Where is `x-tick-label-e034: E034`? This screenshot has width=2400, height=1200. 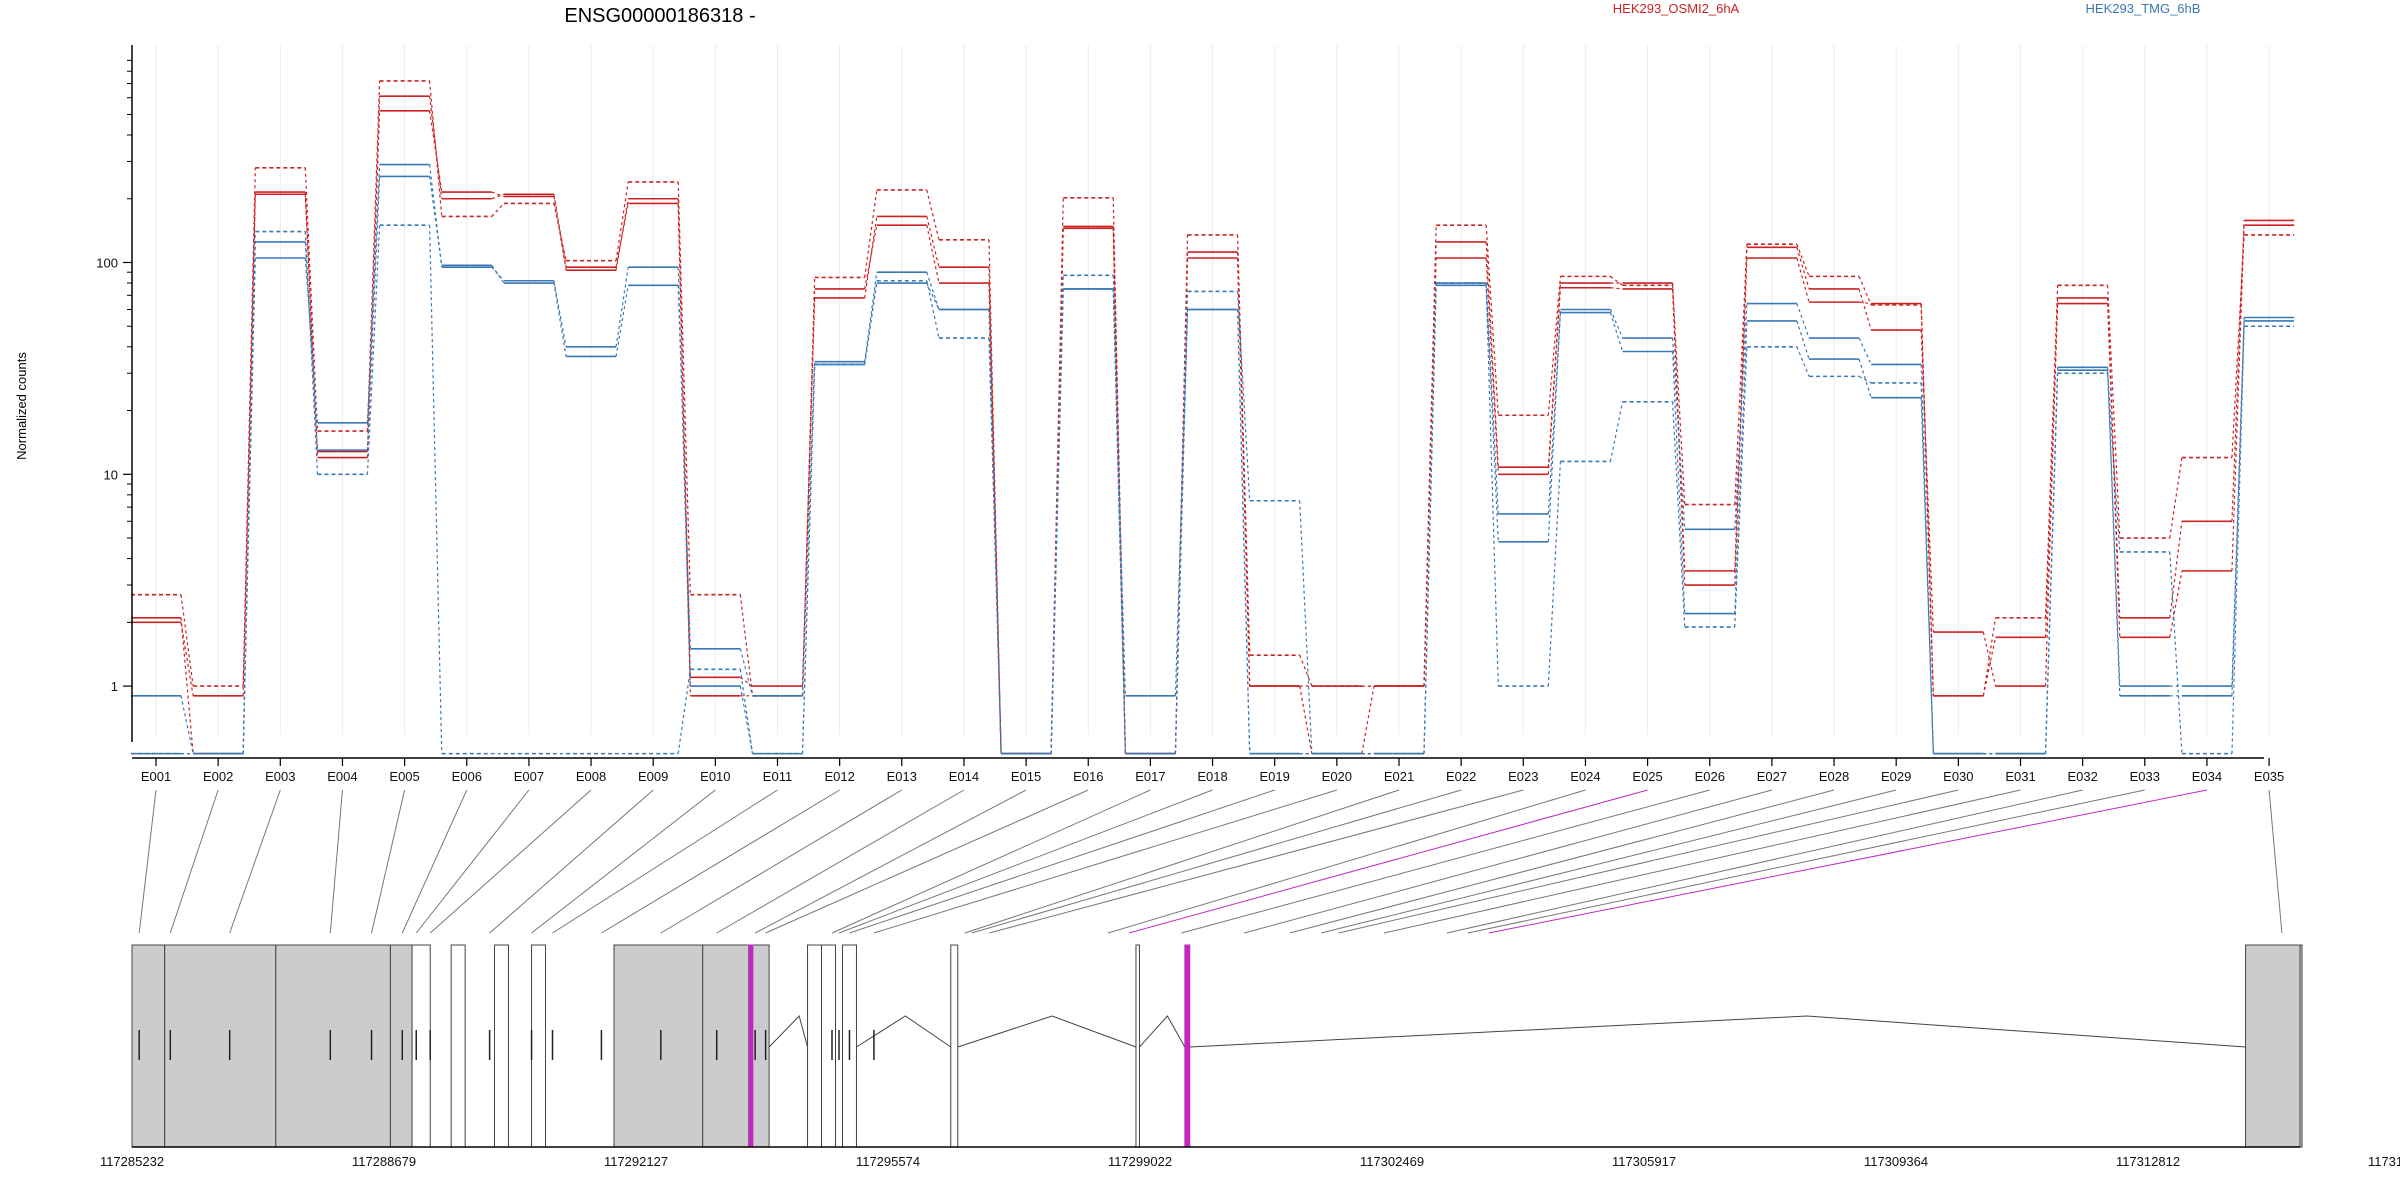
x-tick-label-e034: E034 is located at coordinates (2207, 776).